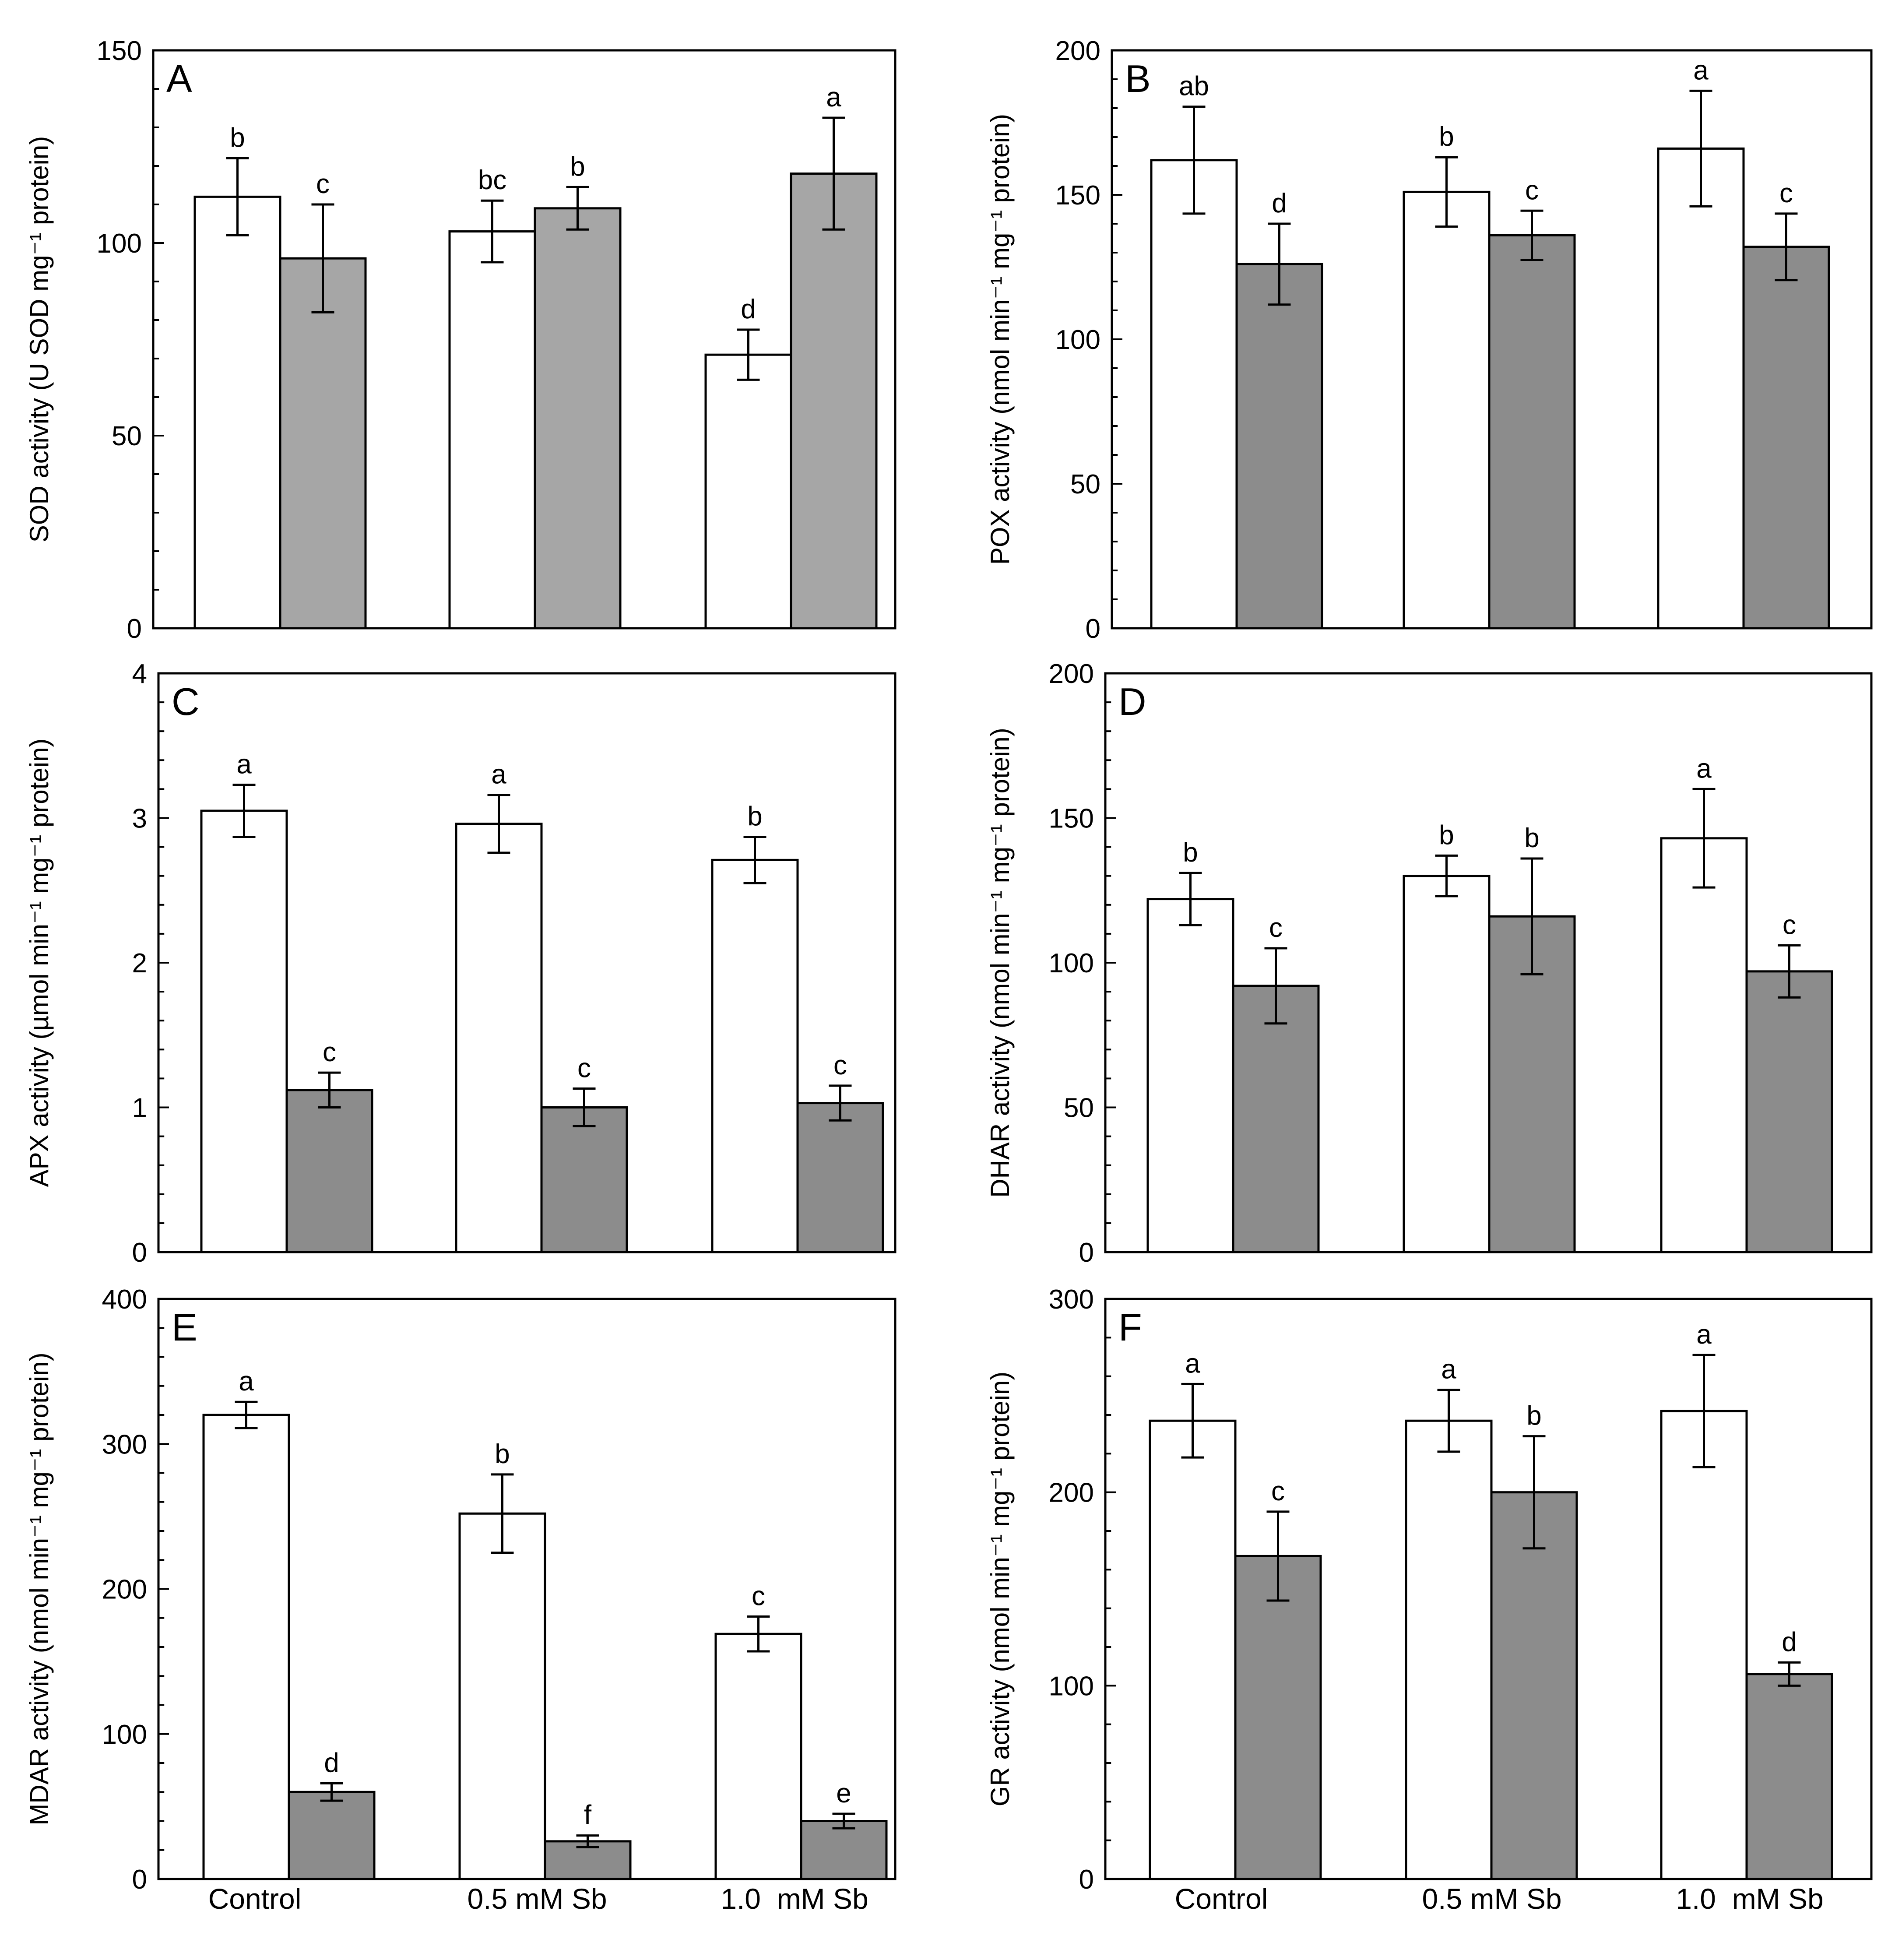 This screenshot has height=1960, width=1902. What do you see at coordinates (1000, 1589) in the screenshot?
I see `y-axis-label-f: GR activity (nmol min⁻¹ mg⁻¹ protein)` at bounding box center [1000, 1589].